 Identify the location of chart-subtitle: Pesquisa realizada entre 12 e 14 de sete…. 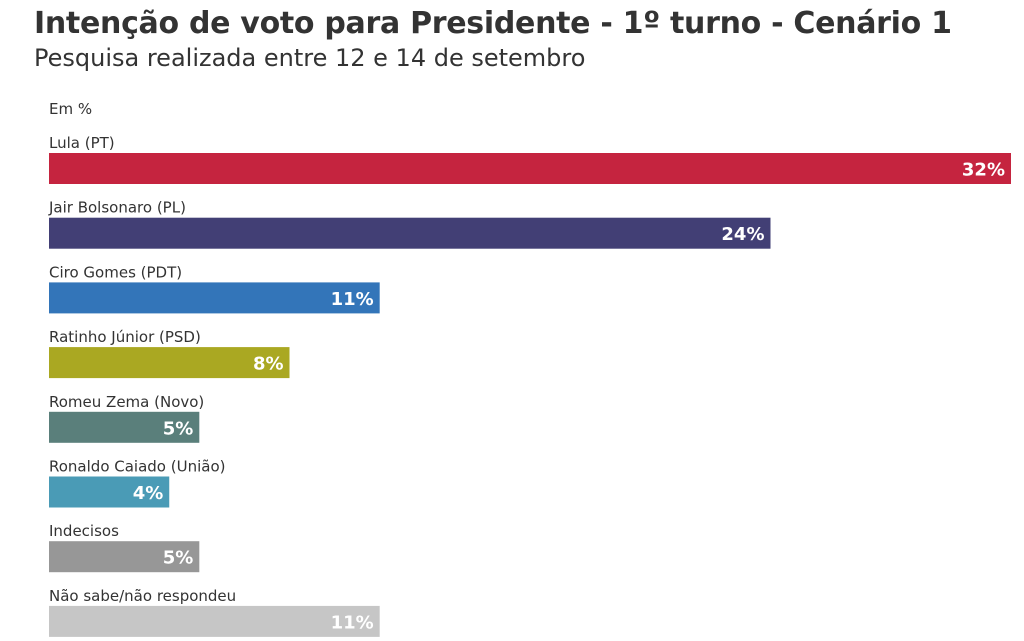
(310, 58).